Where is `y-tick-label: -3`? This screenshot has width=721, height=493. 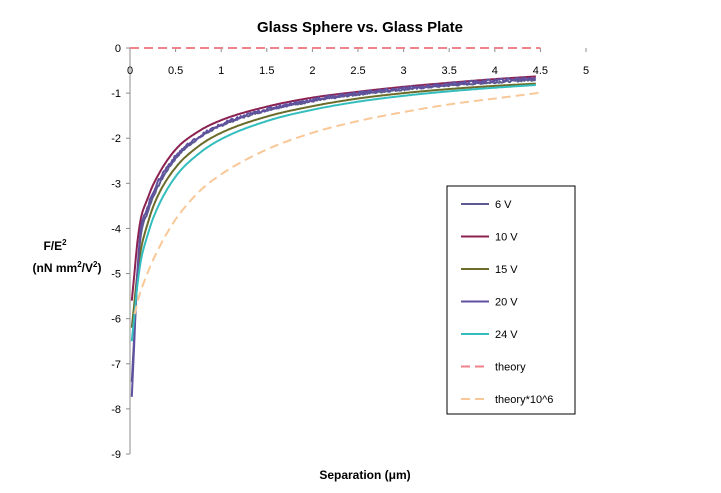
y-tick-label: -3 is located at coordinates (116, 184).